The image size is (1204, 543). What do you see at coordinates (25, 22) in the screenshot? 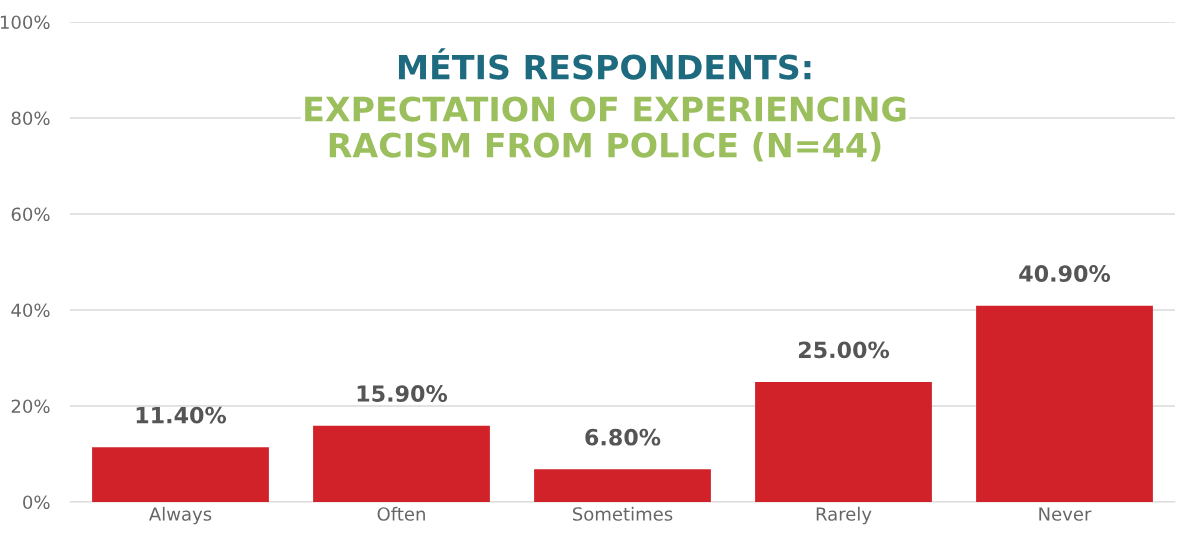
I see `y-tick-label: 100%` at bounding box center [25, 22].